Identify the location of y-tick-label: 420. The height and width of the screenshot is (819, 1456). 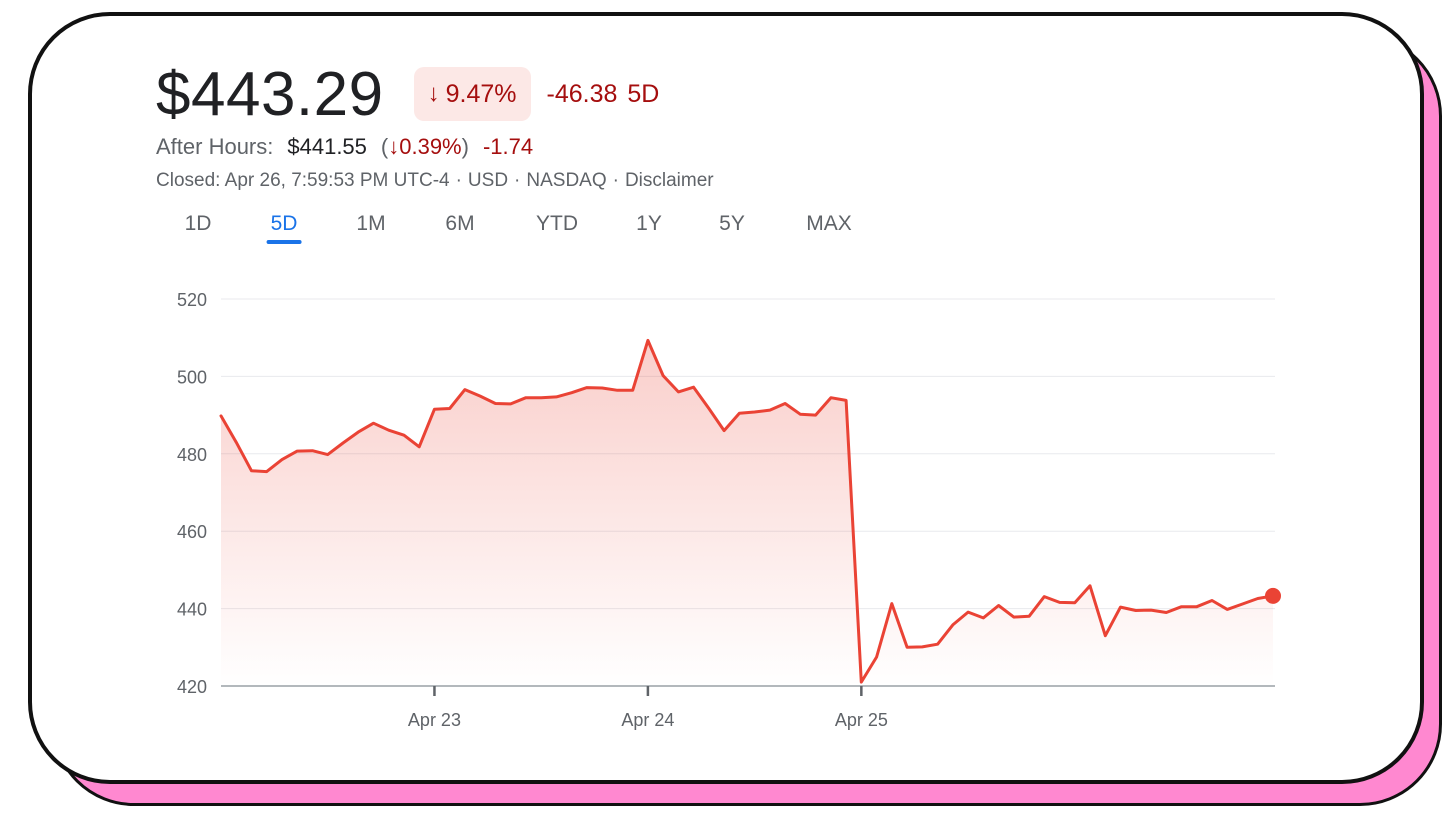
(192, 687).